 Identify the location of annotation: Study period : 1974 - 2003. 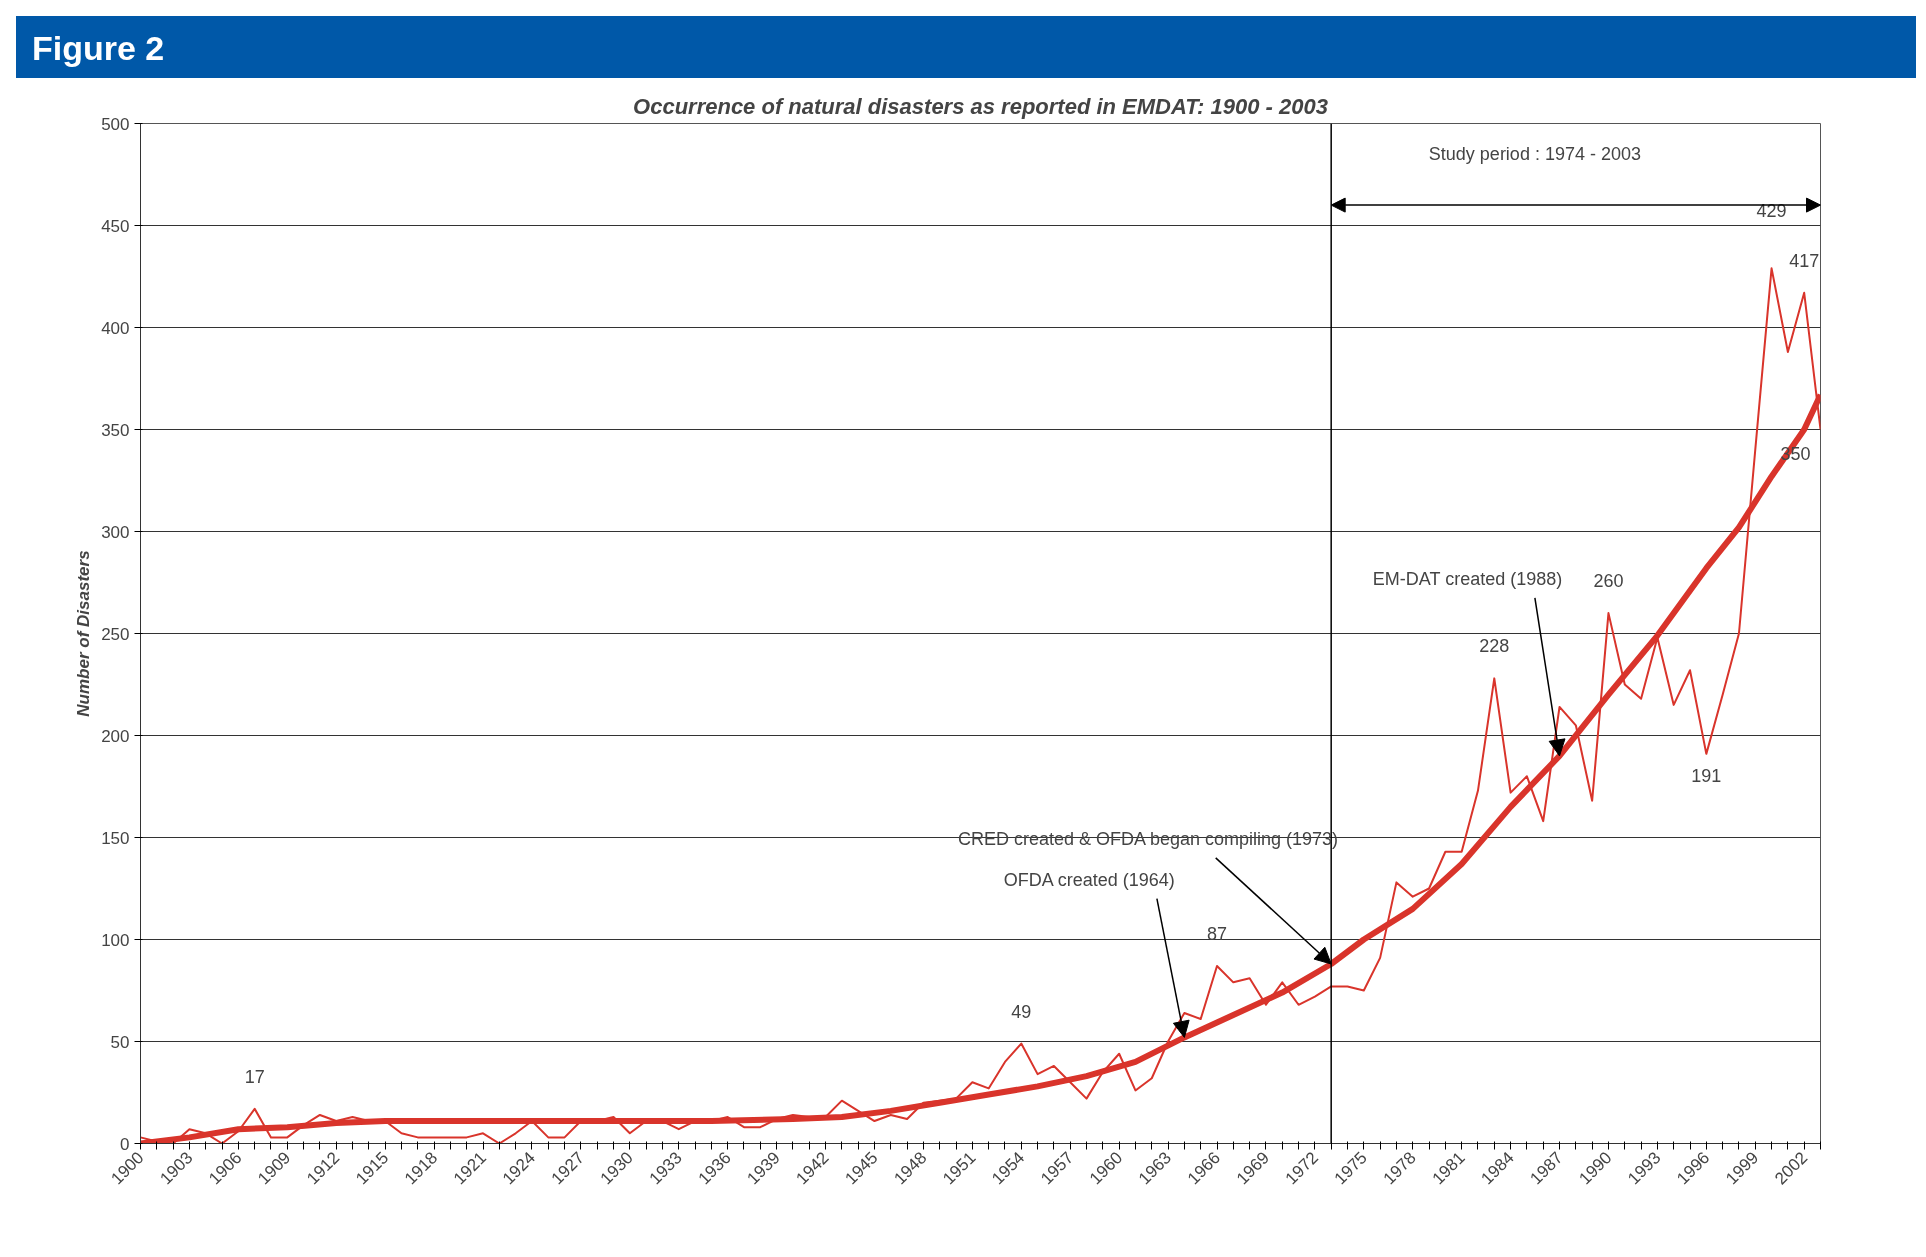
(1534, 154).